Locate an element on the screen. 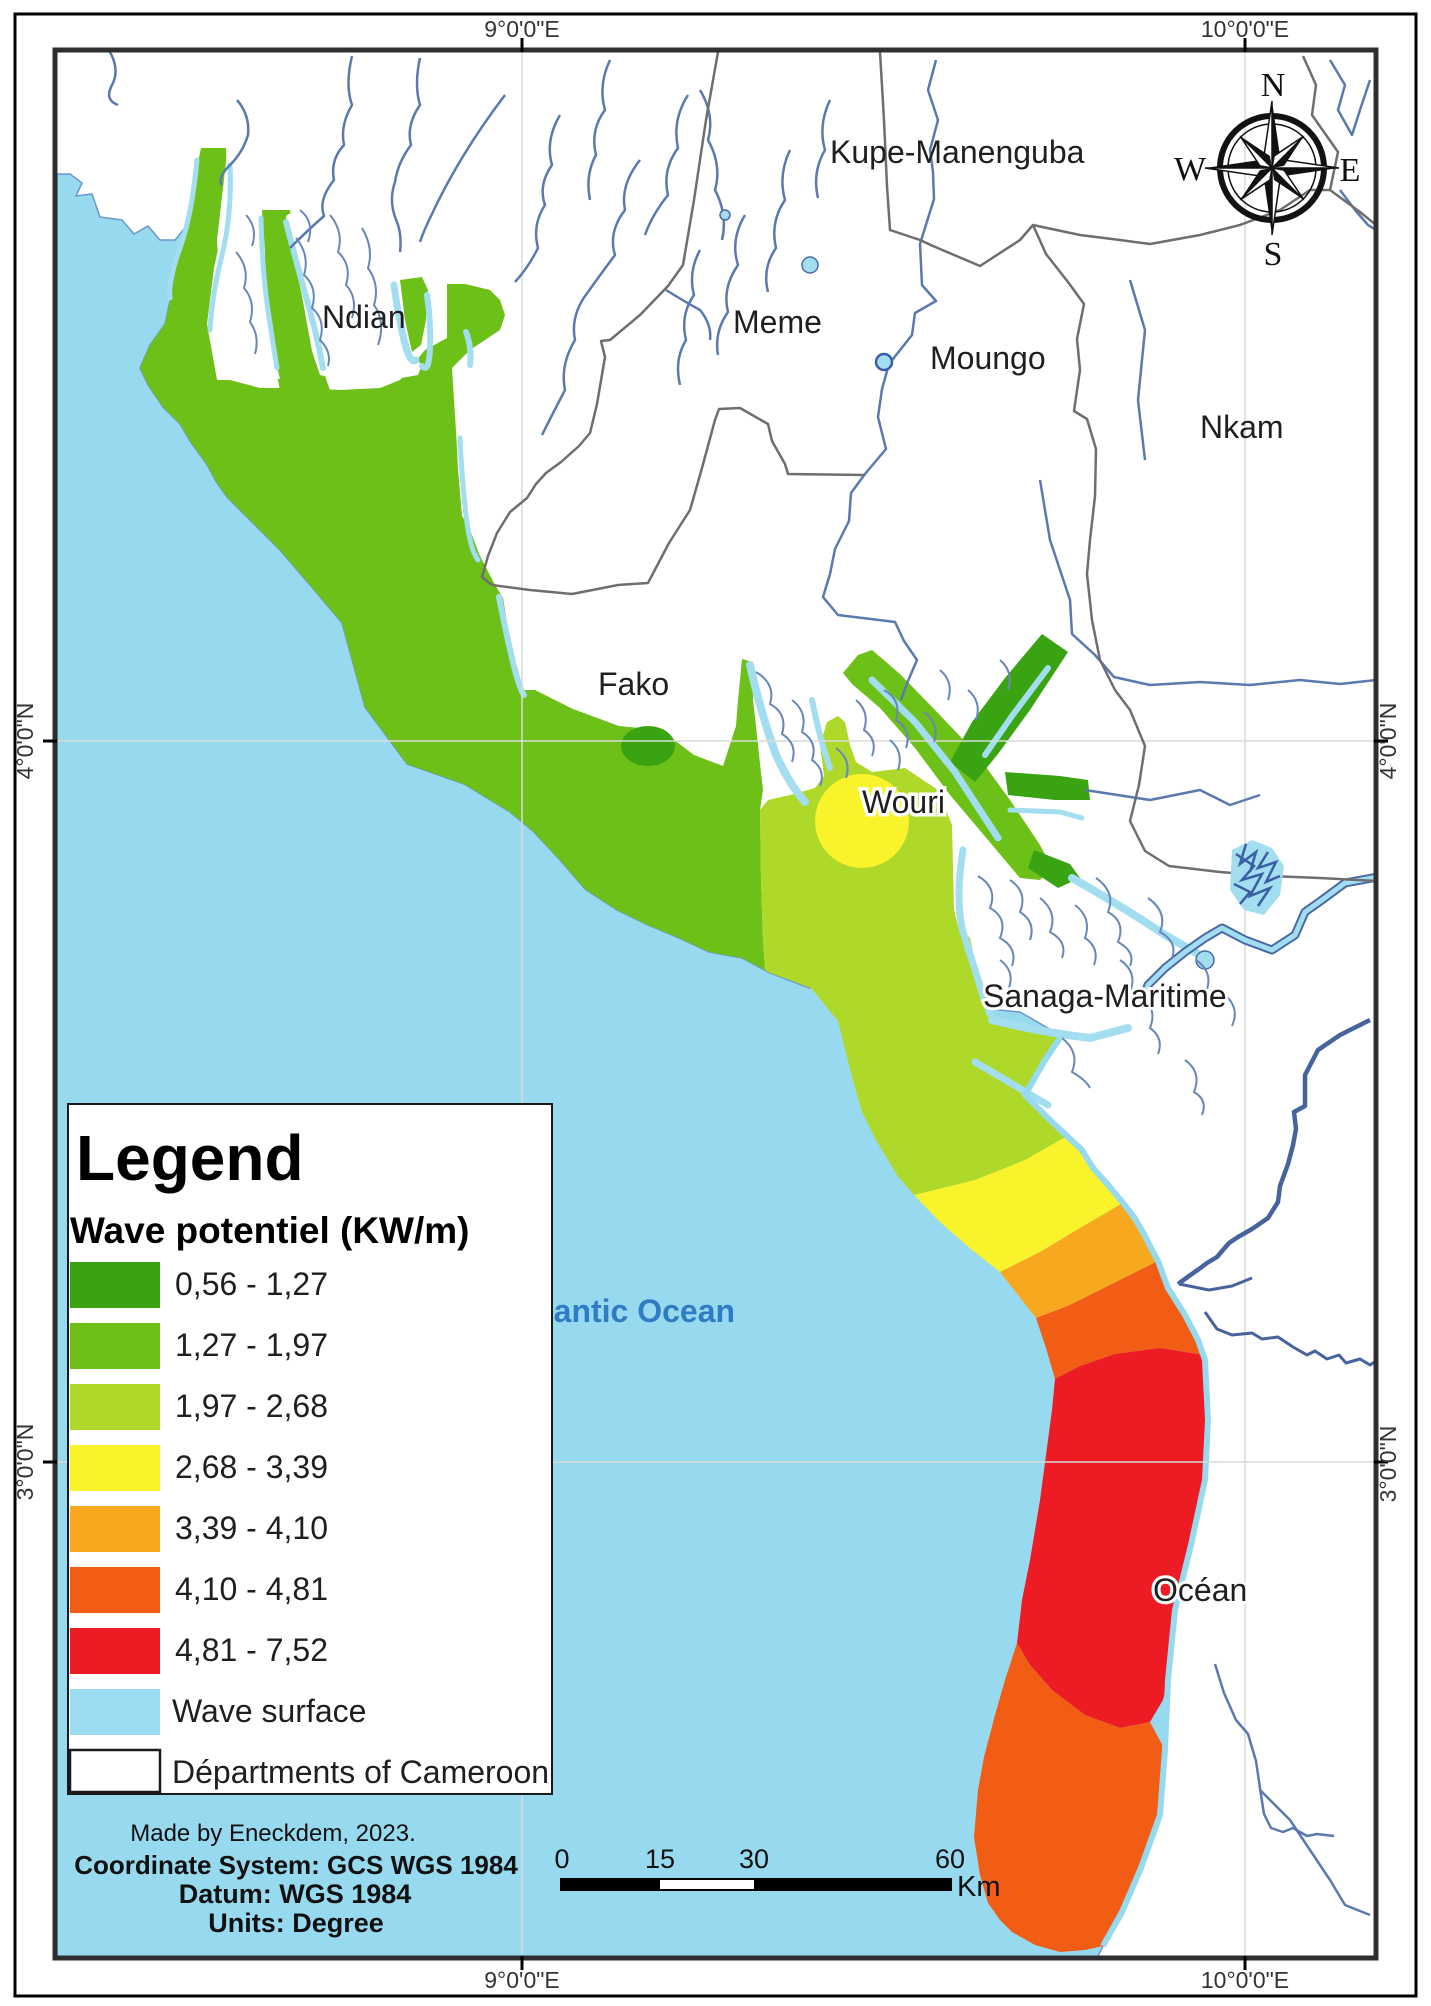  svg-text: 4,81 - 7,52 is located at coordinates (251, 1650).